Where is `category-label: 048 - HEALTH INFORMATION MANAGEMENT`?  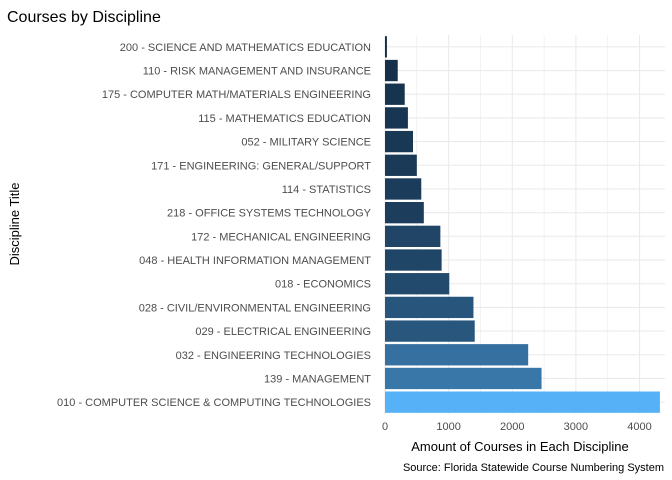
category-label: 048 - HEALTH INFORMATION MANAGEMENT is located at coordinates (255, 261).